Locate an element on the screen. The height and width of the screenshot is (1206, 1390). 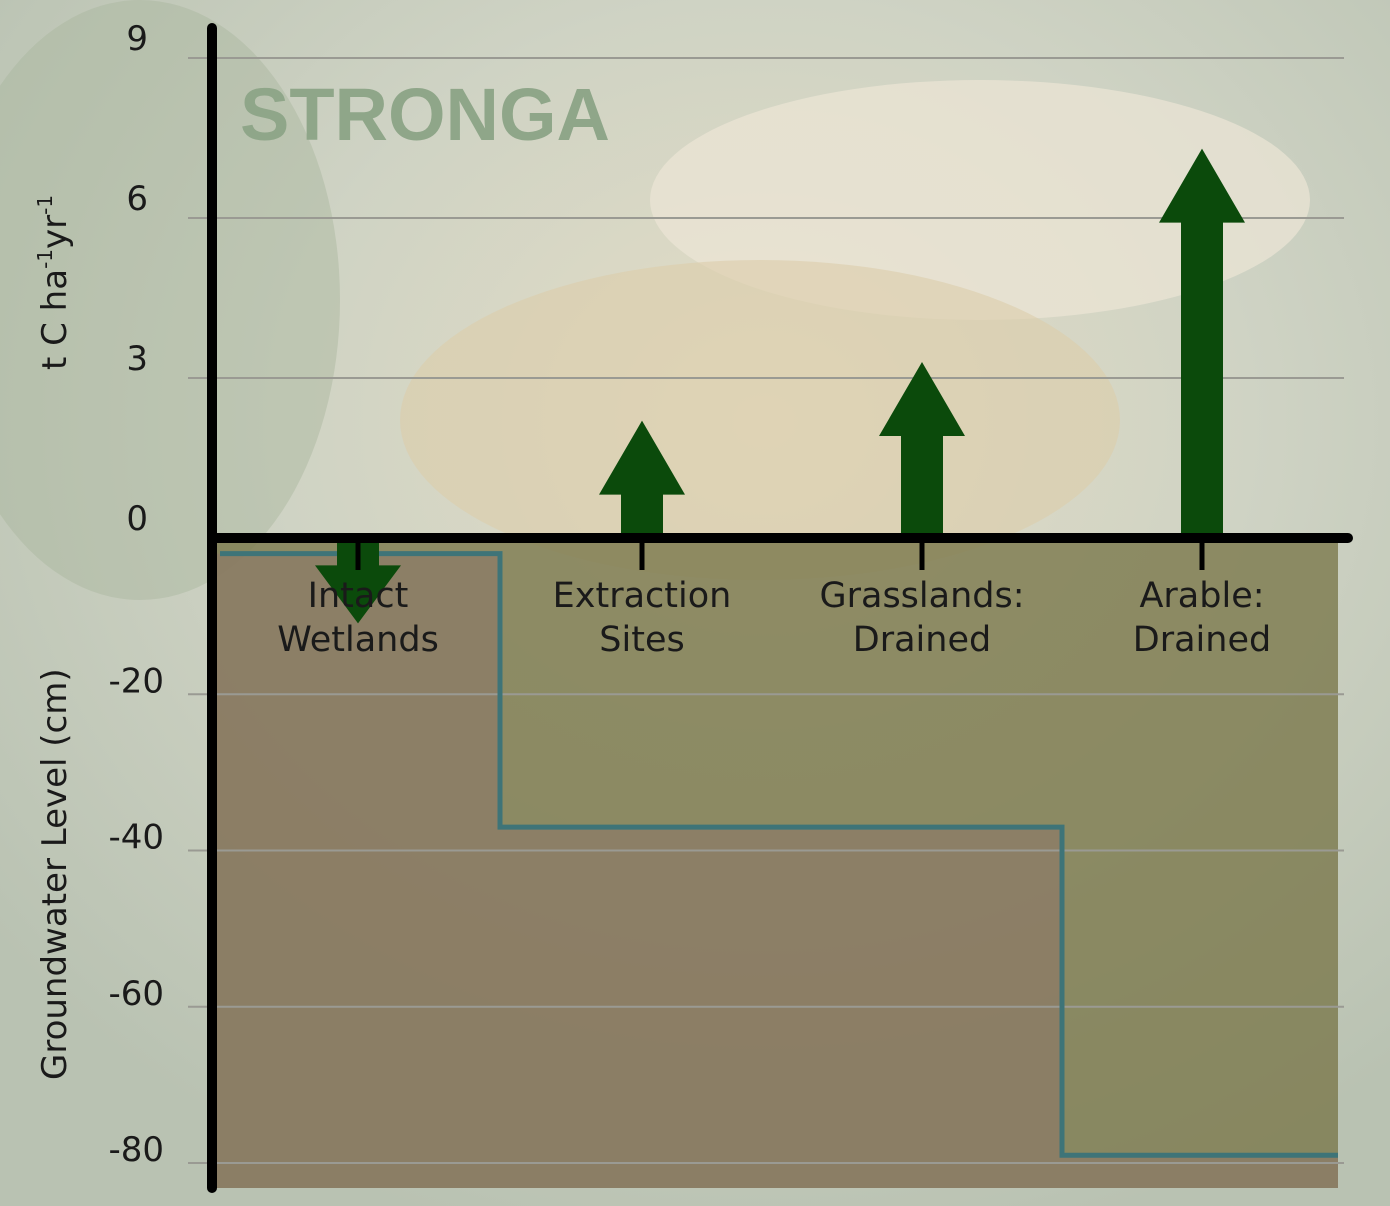
category-label-1: Extraction Sites is located at coordinates (642, 618).